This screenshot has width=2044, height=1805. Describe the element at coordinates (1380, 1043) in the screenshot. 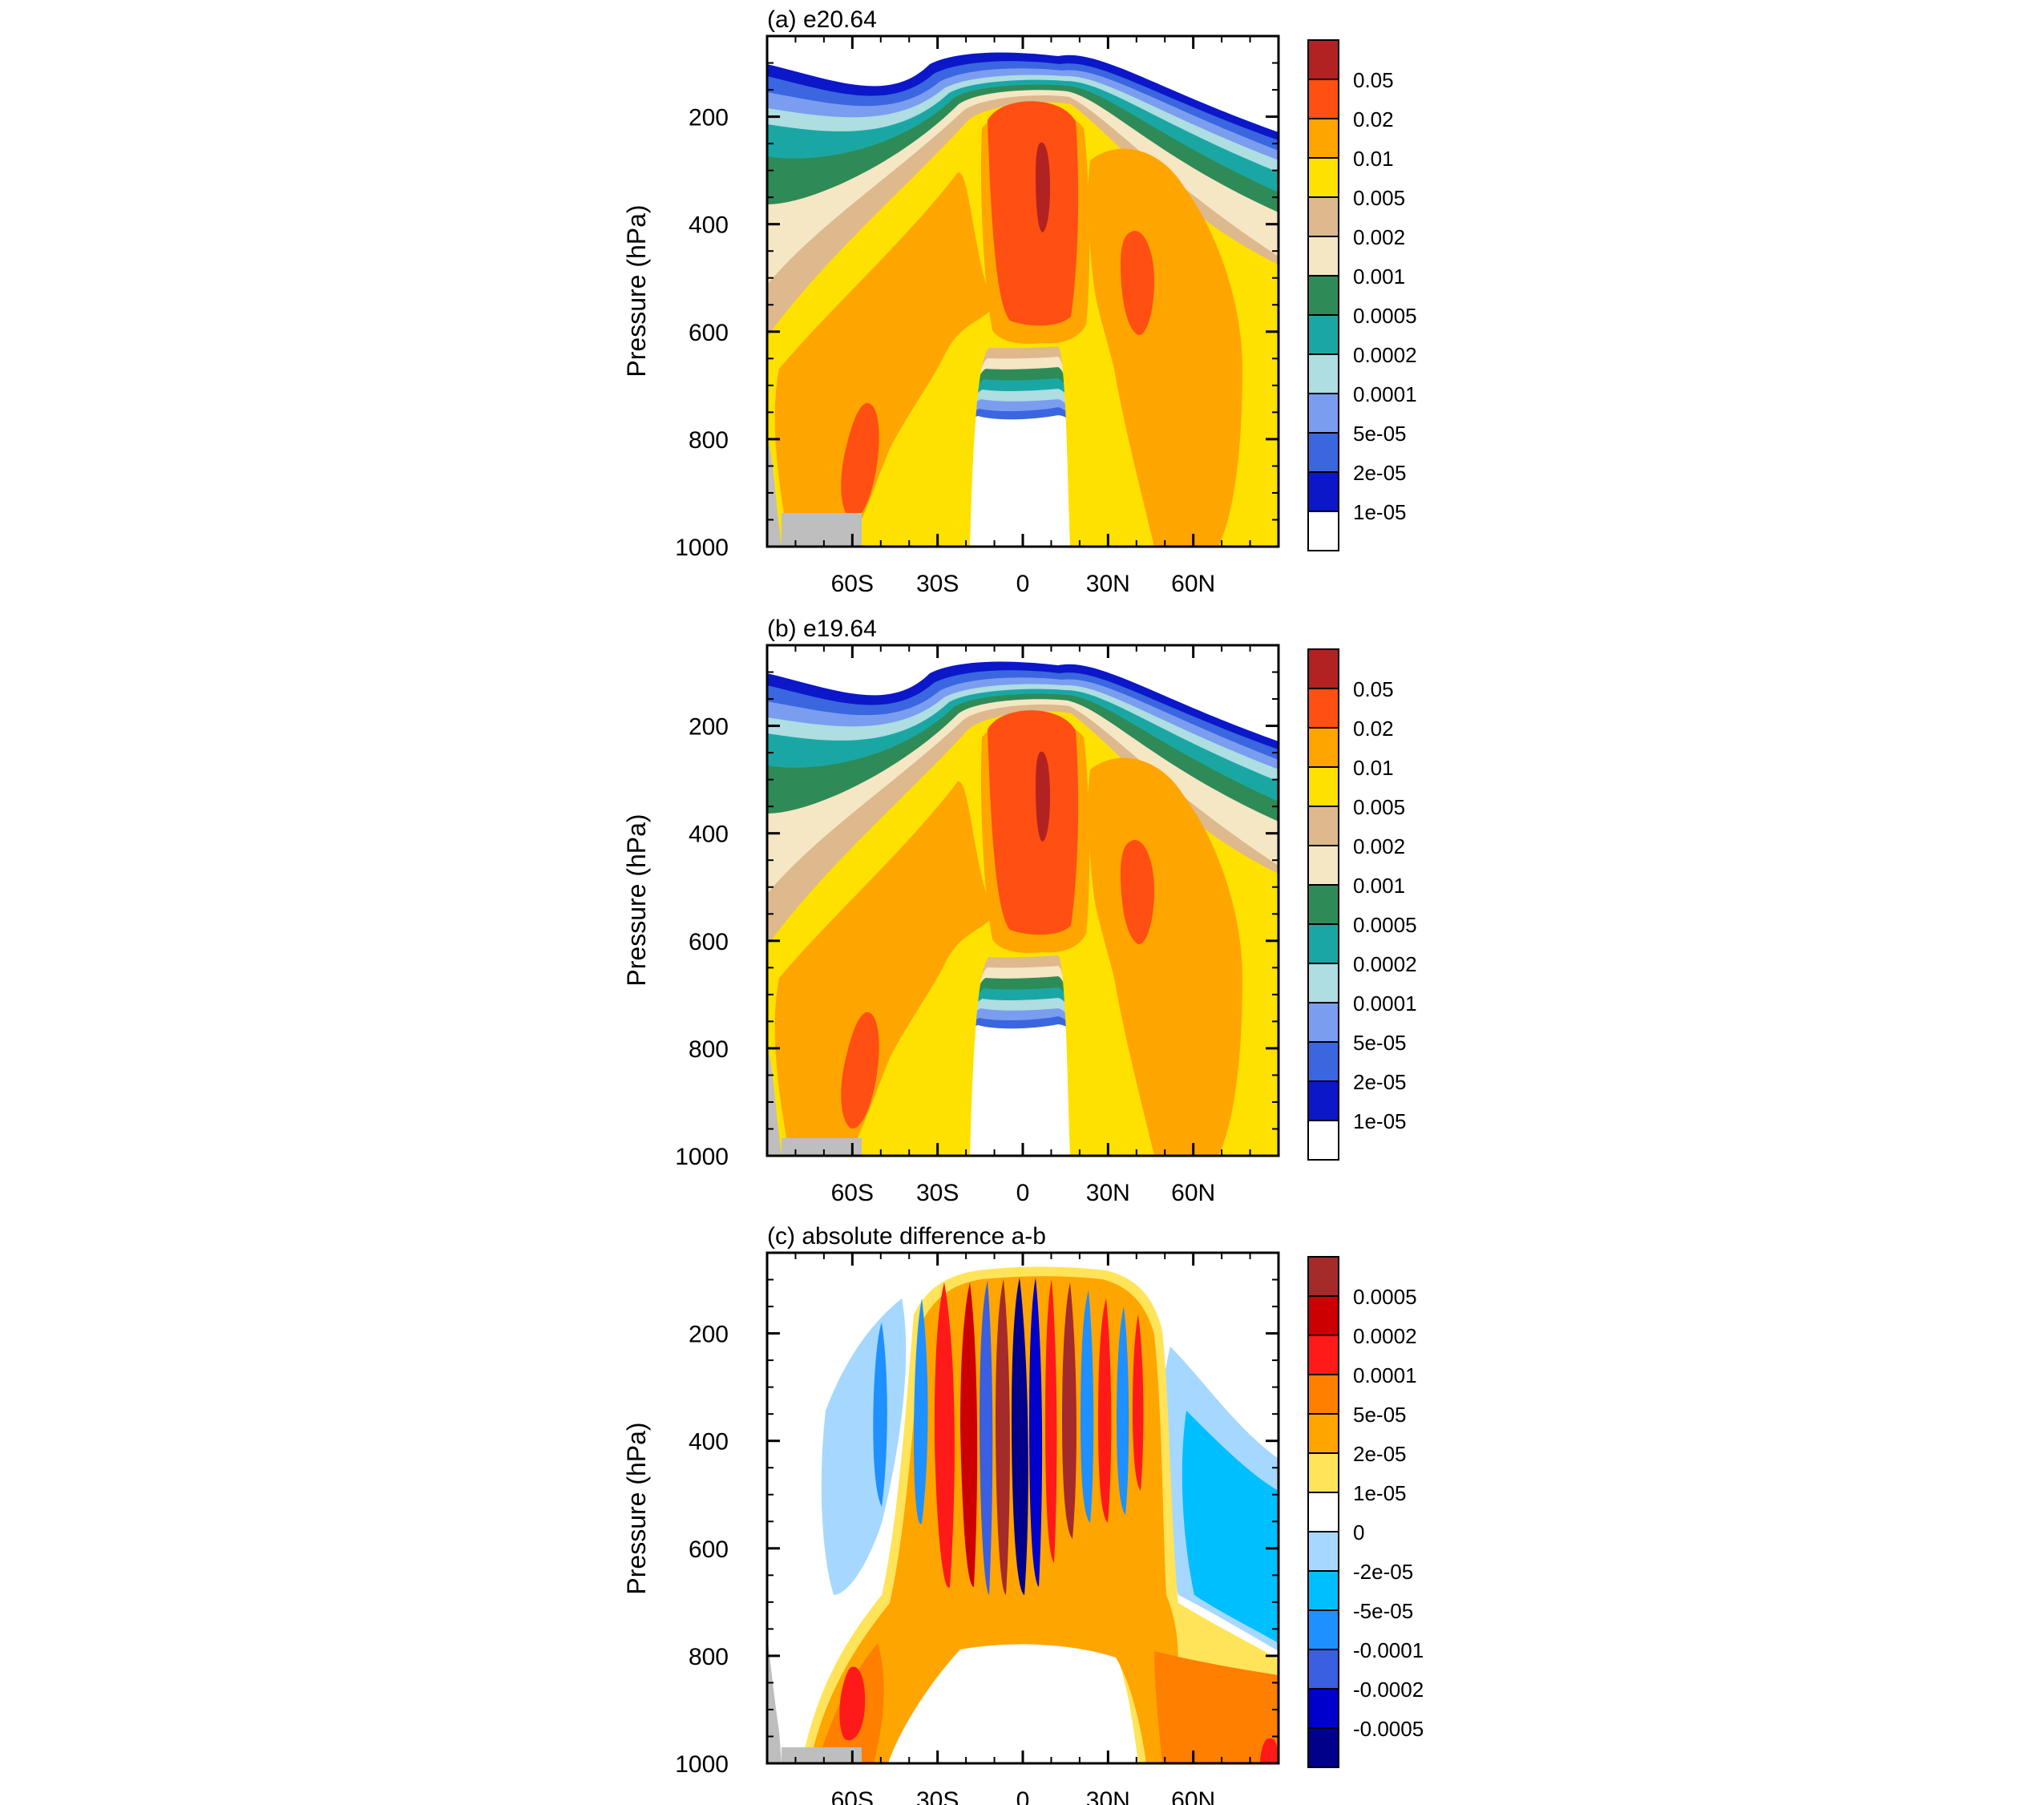

I see `colorbar-label: 5e-05` at that location.